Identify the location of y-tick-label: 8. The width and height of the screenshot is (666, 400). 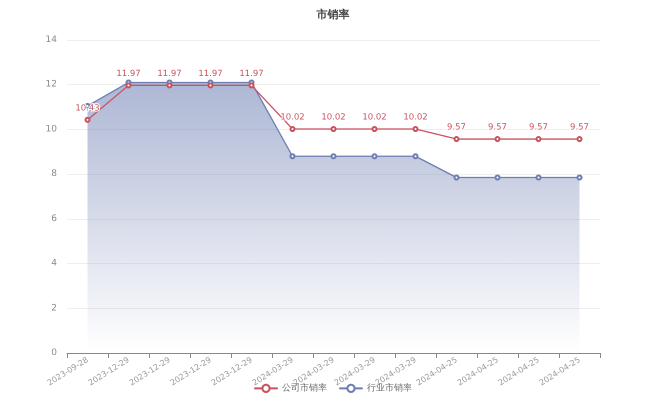
(54, 174).